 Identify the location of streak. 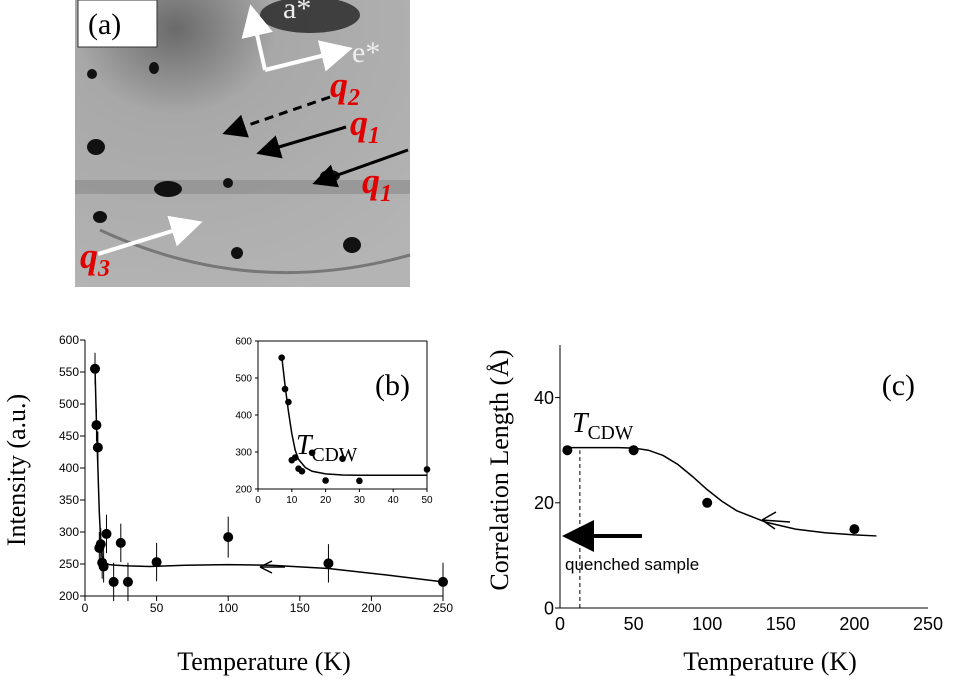
(242, 187).